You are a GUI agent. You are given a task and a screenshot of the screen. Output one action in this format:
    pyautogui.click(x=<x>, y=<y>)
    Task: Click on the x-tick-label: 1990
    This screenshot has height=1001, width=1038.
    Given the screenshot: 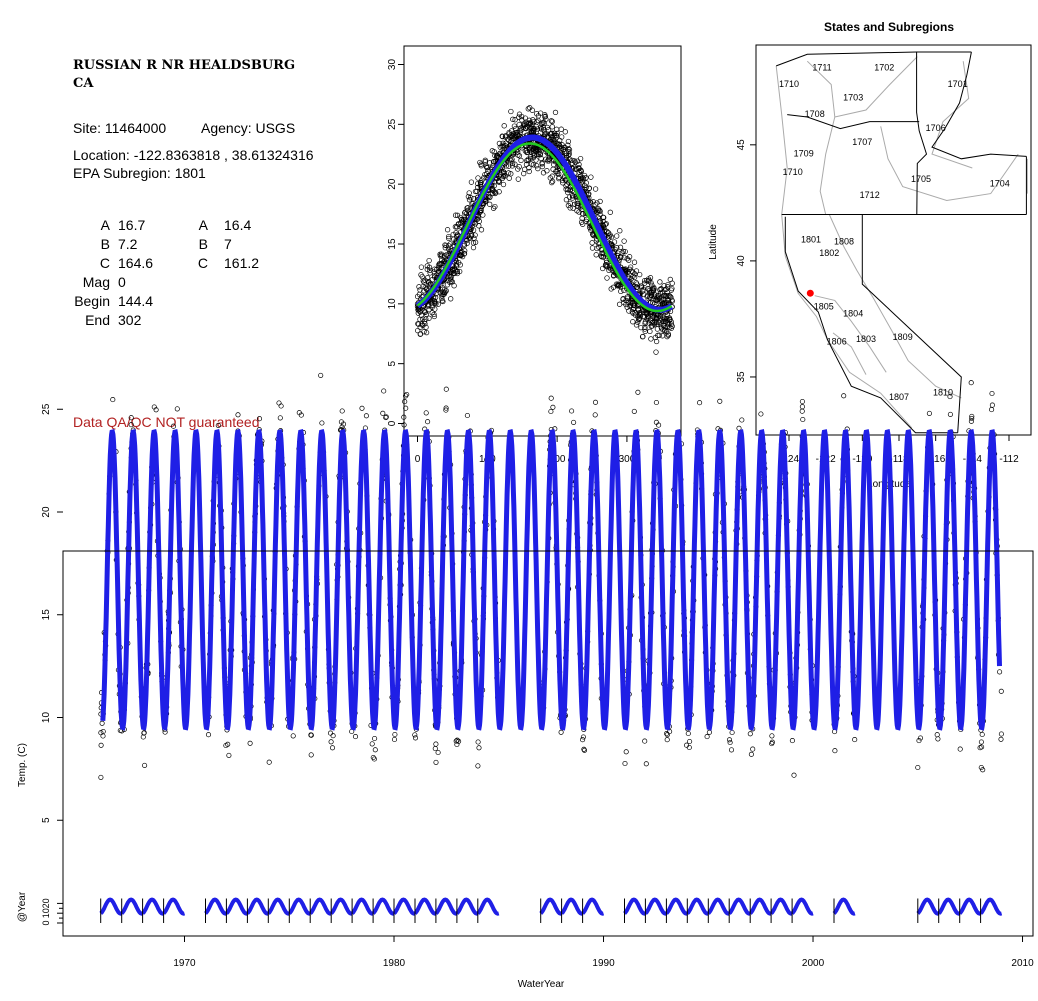 What is the action you would take?
    pyautogui.click(x=603, y=963)
    